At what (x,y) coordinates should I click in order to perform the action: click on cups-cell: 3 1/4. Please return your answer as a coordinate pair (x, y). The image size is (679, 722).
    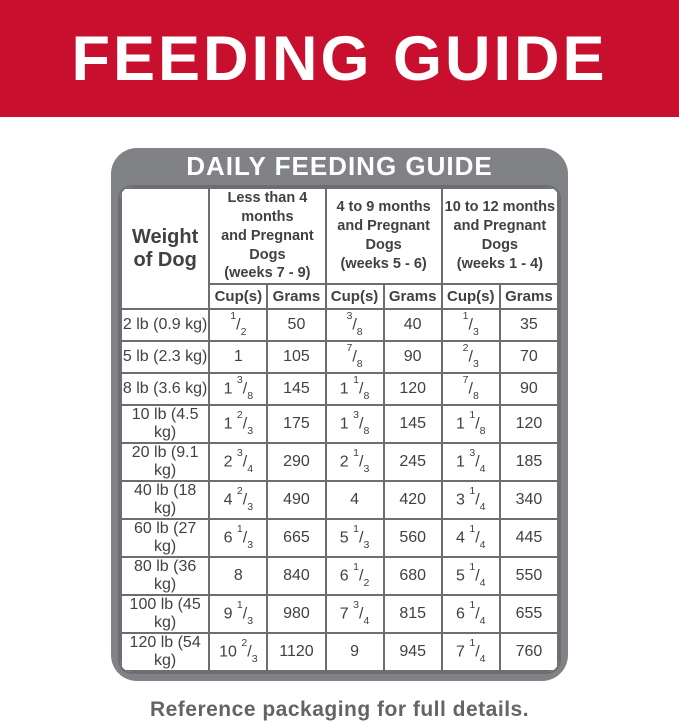
    Looking at the image, I should click on (470, 500).